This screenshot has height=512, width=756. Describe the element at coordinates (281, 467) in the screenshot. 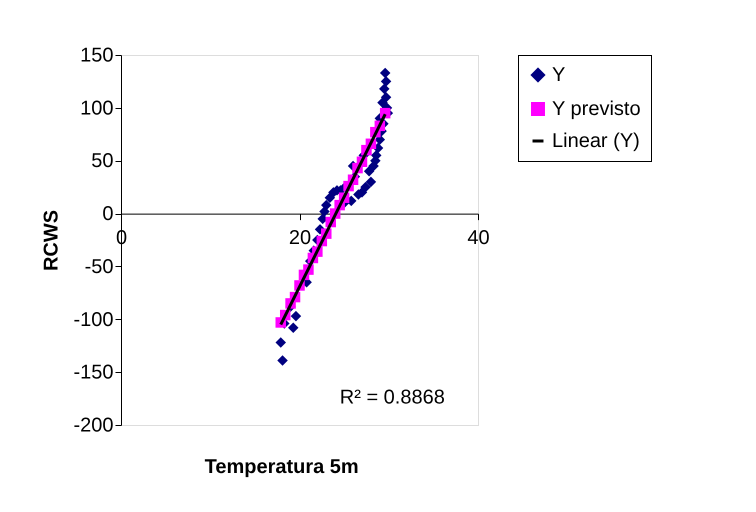

I see `x-axis-title: Temperatura 5m` at that location.